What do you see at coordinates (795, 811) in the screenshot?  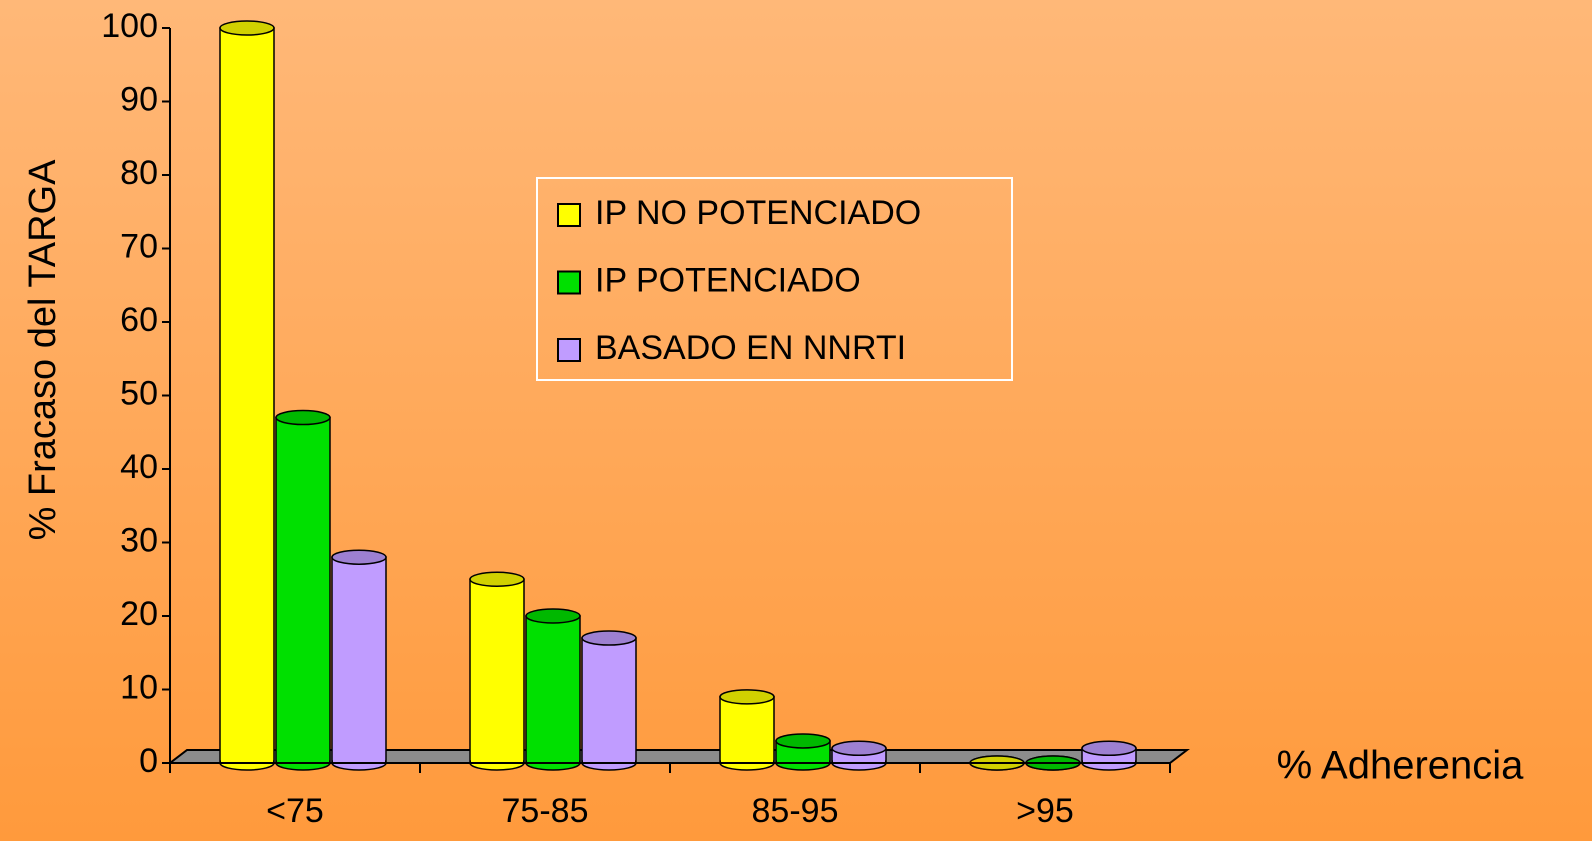 I see `x-tick-label: 85-95` at bounding box center [795, 811].